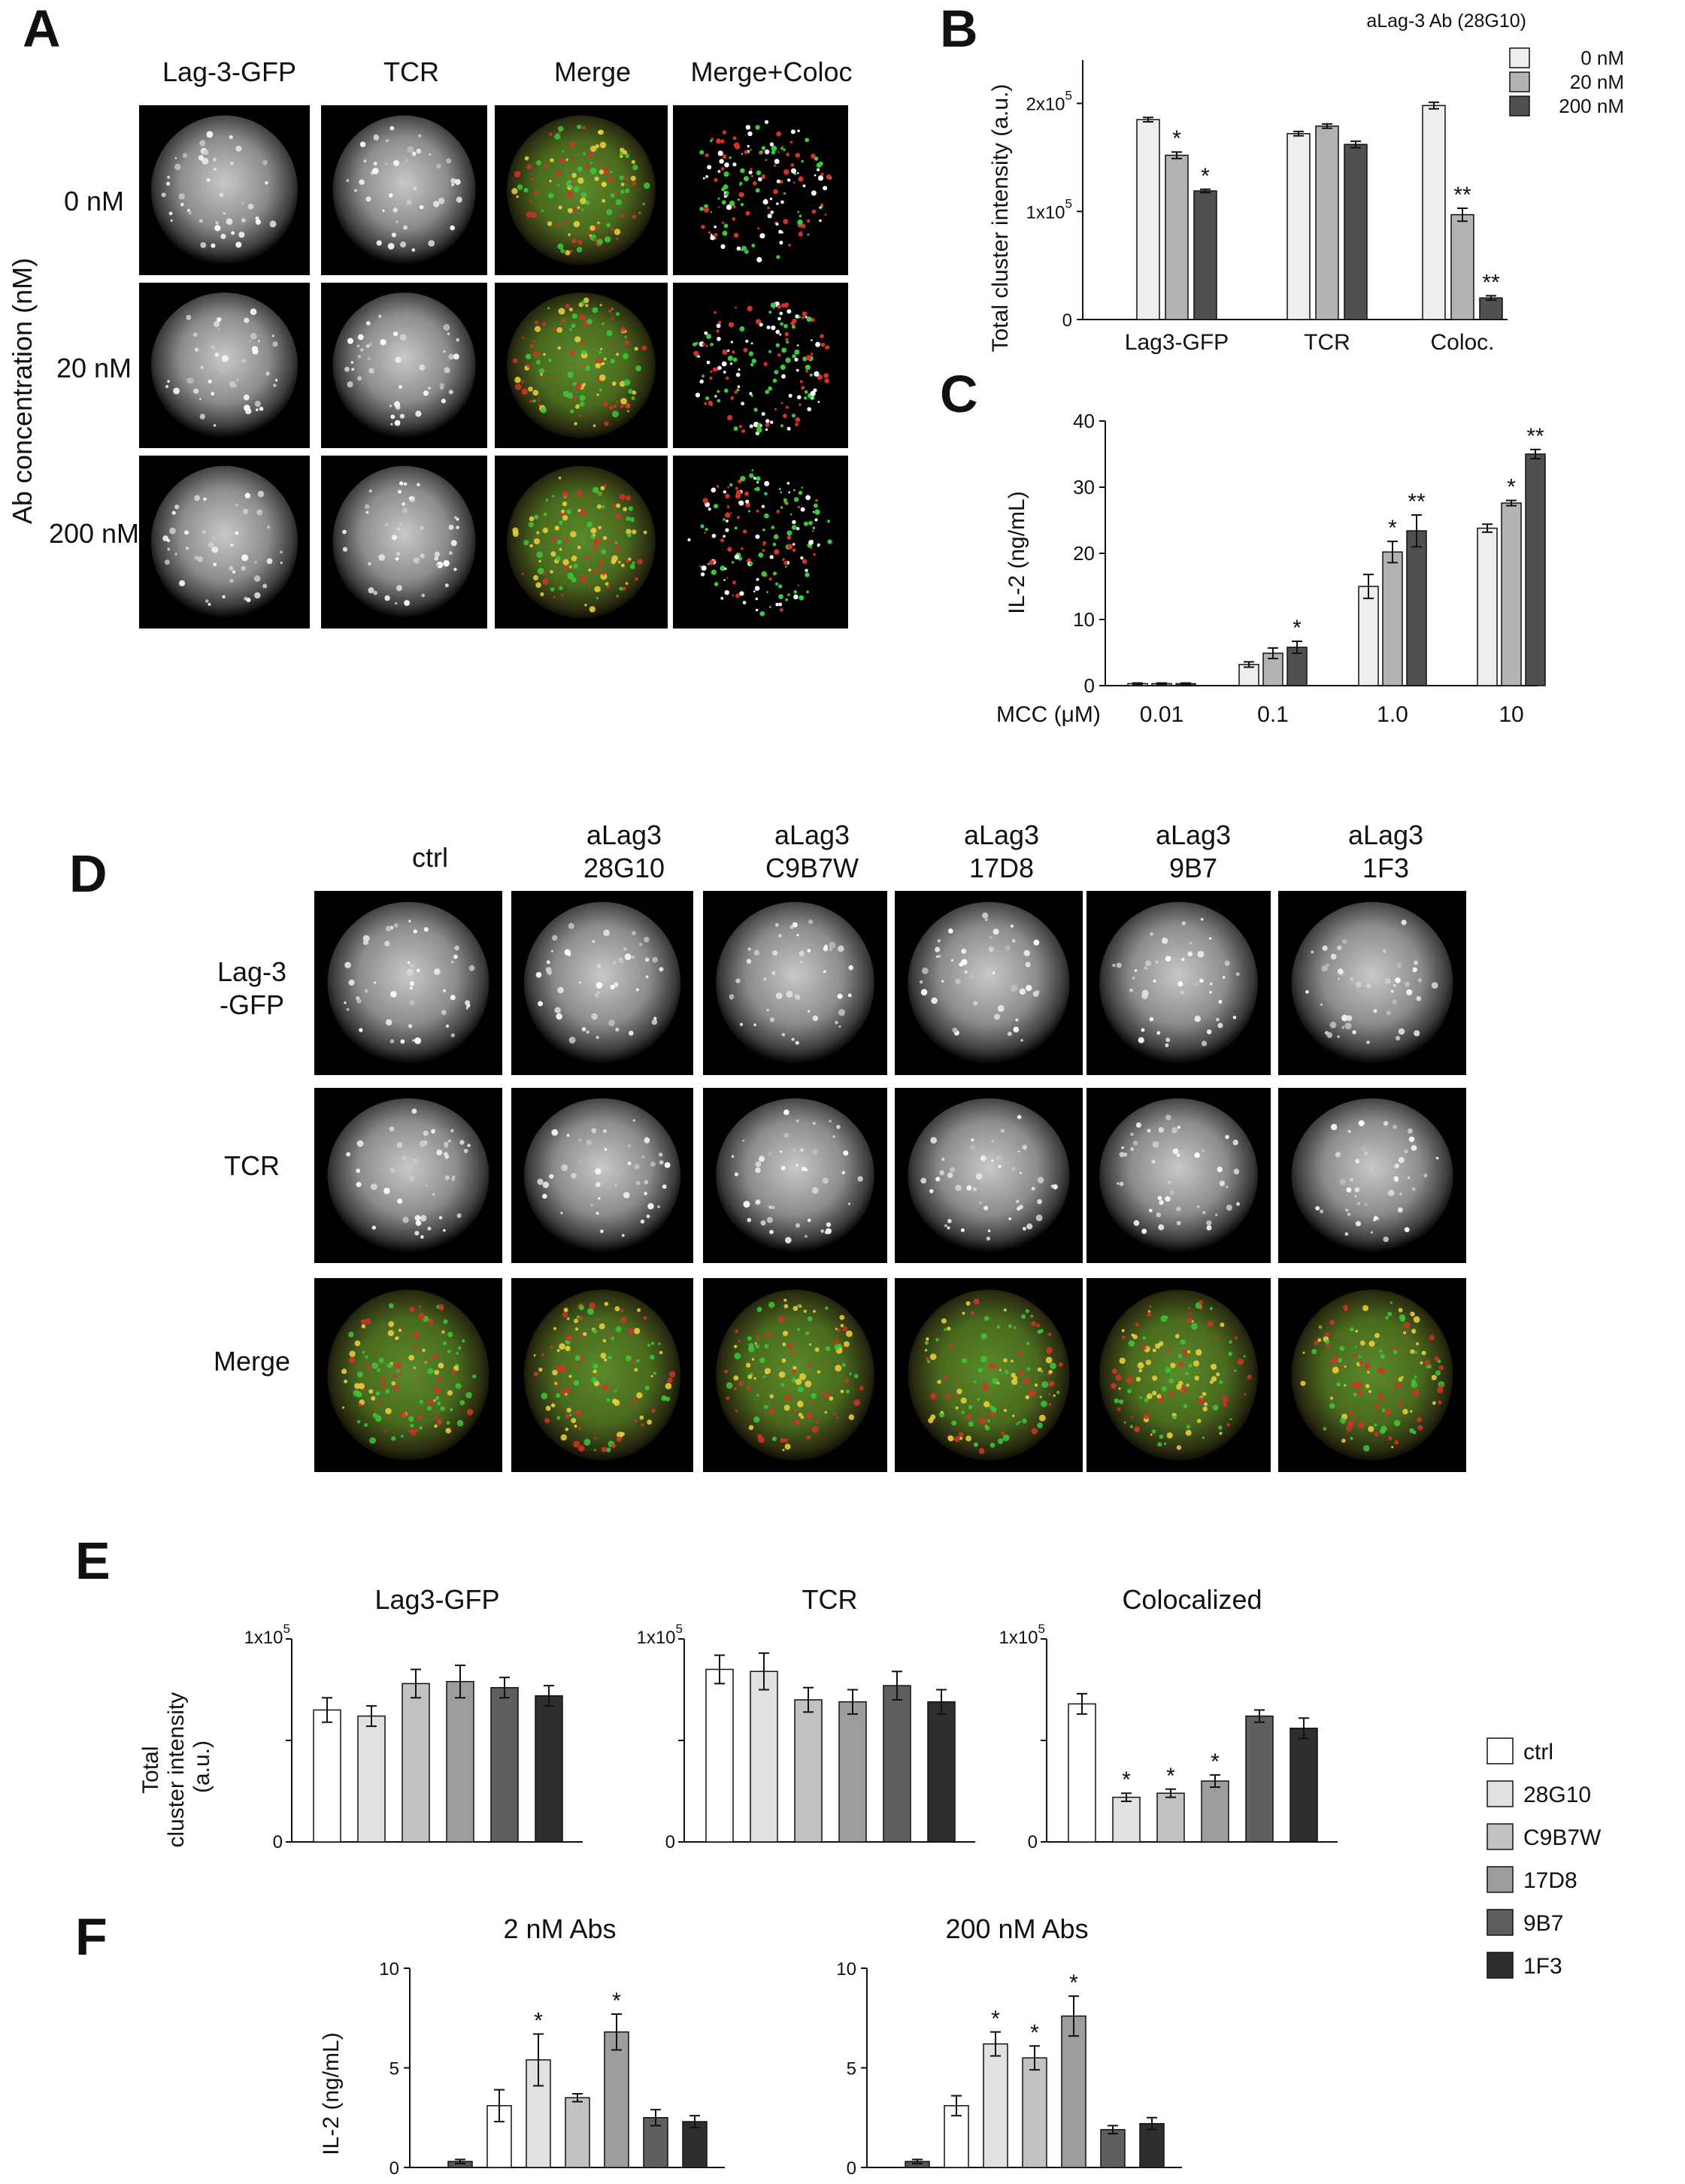 This screenshot has height=2184, width=1685. What do you see at coordinates (581, 190) in the screenshot?
I see `panel-a-image-r0-c2` at bounding box center [581, 190].